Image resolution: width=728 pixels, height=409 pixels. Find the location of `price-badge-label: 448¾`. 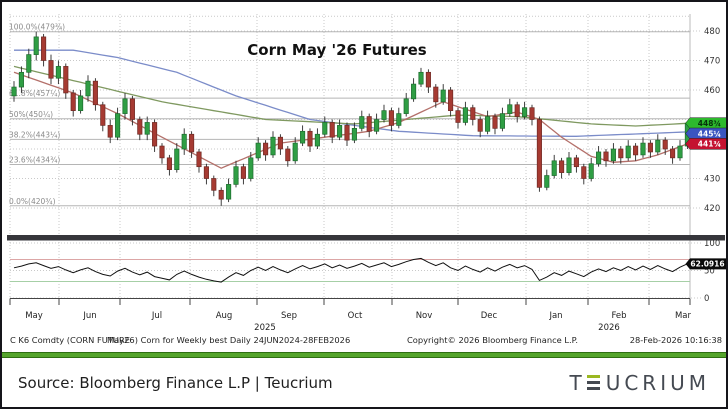

price-badge-label: 448¾ is located at coordinates (710, 123).